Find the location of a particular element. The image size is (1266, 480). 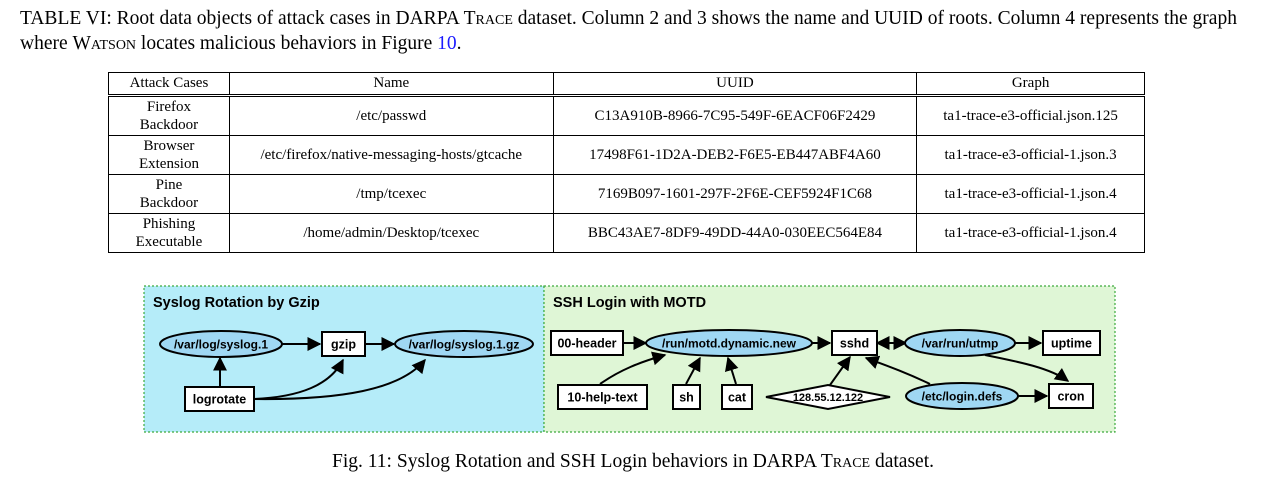

sh-node is located at coordinates (686, 397).